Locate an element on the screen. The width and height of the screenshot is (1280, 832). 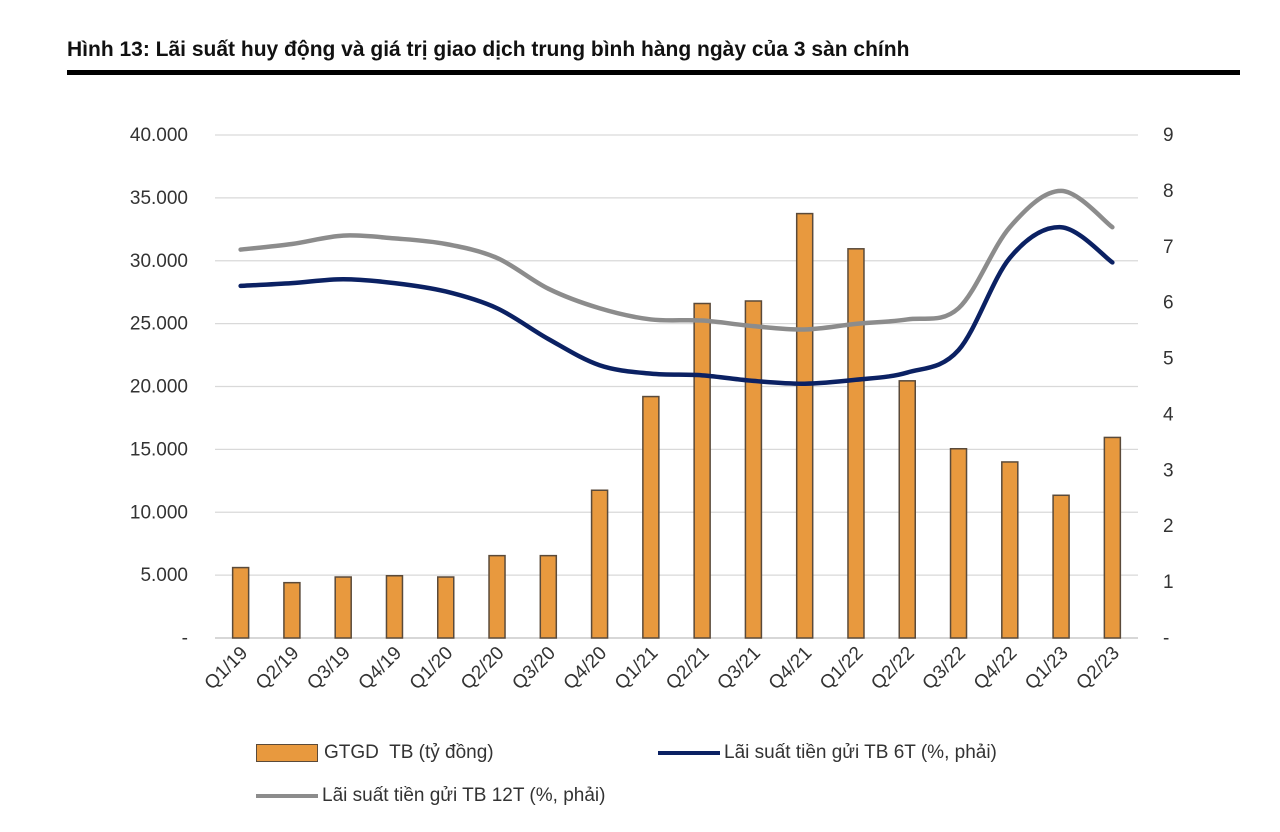
x-tick-label: Q4/22 is located at coordinates (995, 668).